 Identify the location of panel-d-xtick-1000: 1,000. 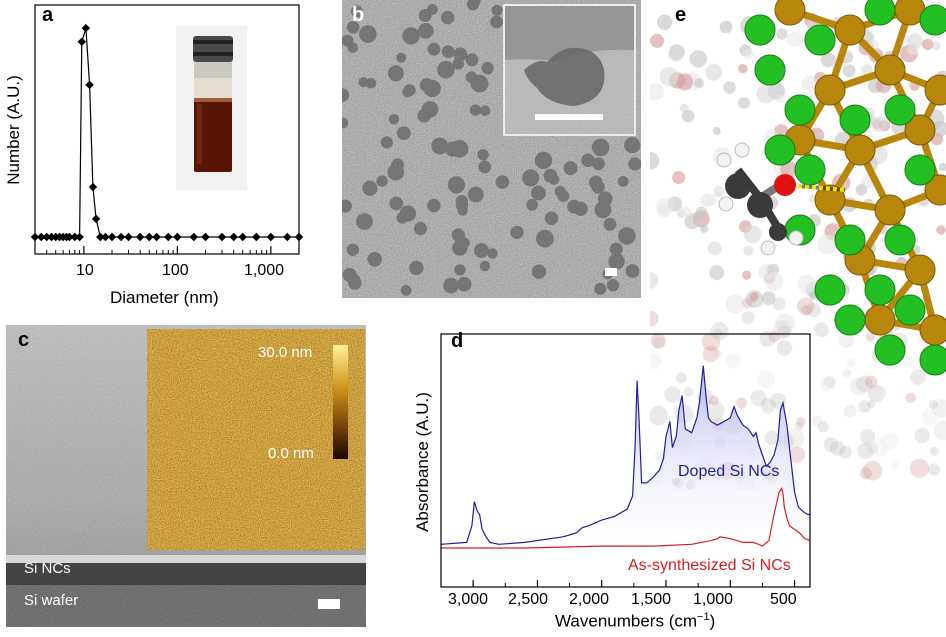
(713, 599).